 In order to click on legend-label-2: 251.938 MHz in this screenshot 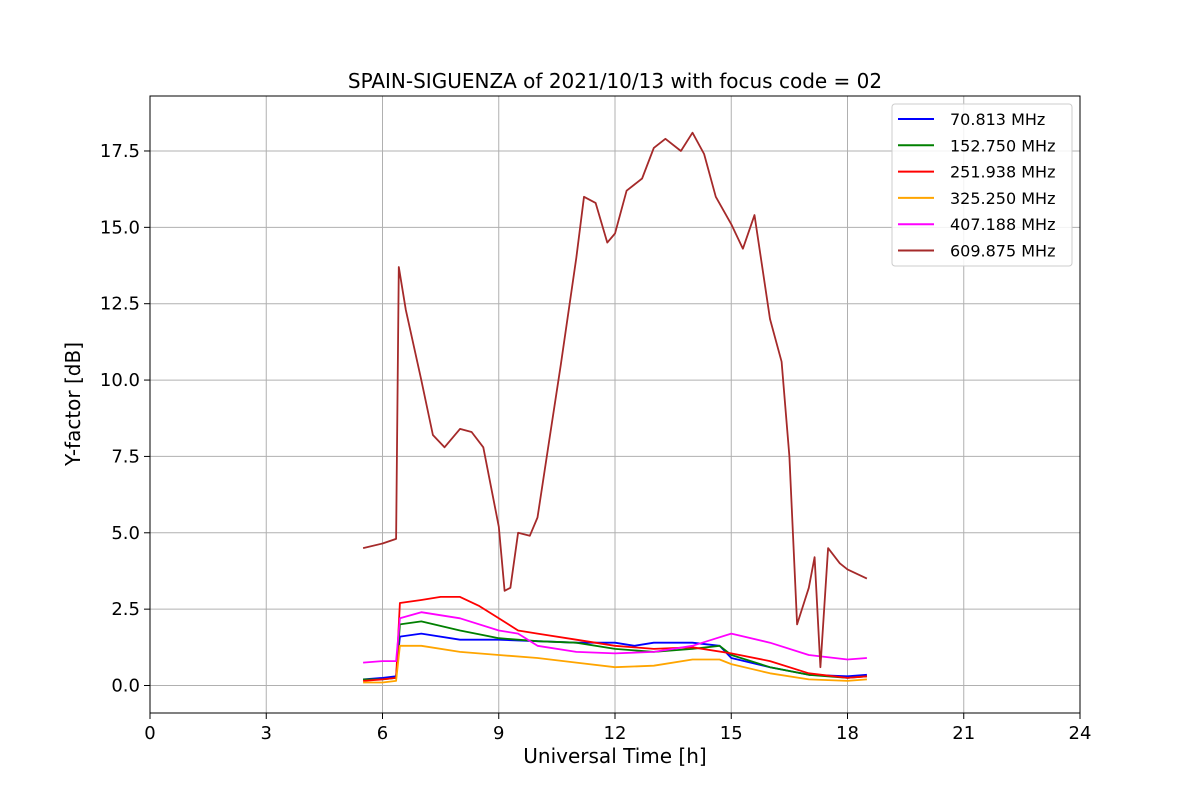, I will do `click(1002, 172)`.